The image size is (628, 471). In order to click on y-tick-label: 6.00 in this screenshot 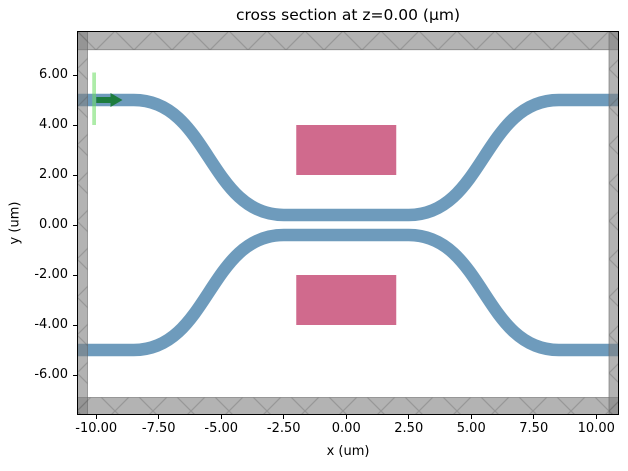, I will do `click(53, 74)`.